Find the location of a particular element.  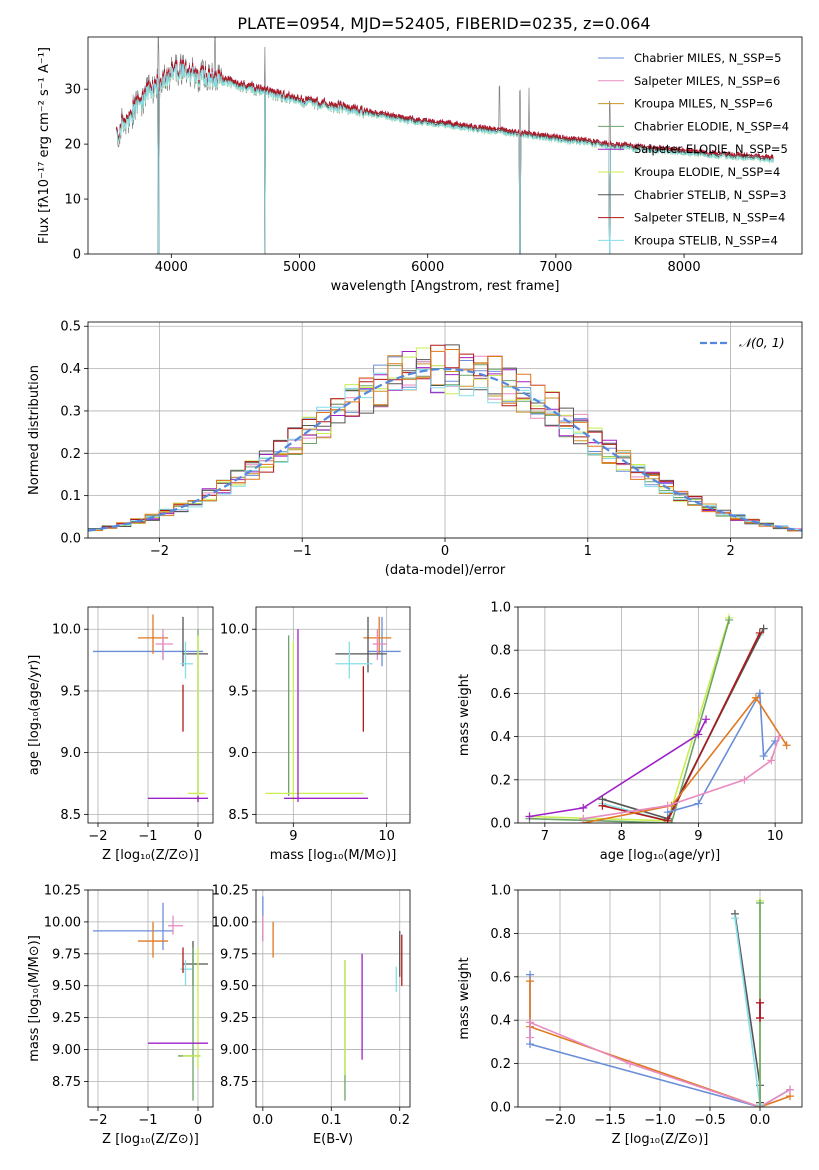

x-tick-label: 0.0 is located at coordinates (760, 1120).